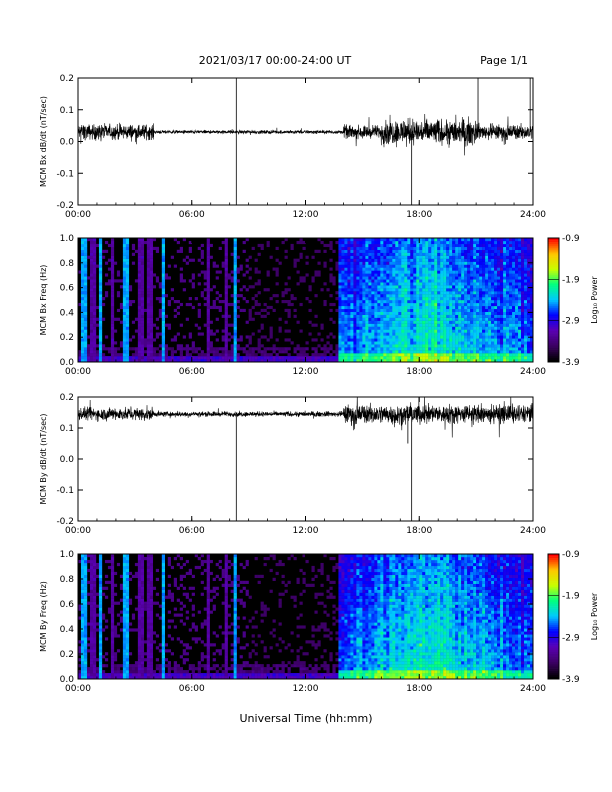 The width and height of the screenshot is (612, 792). What do you see at coordinates (306, 531) in the screenshot?
I see `x-tick-label: 12:00` at bounding box center [306, 531].